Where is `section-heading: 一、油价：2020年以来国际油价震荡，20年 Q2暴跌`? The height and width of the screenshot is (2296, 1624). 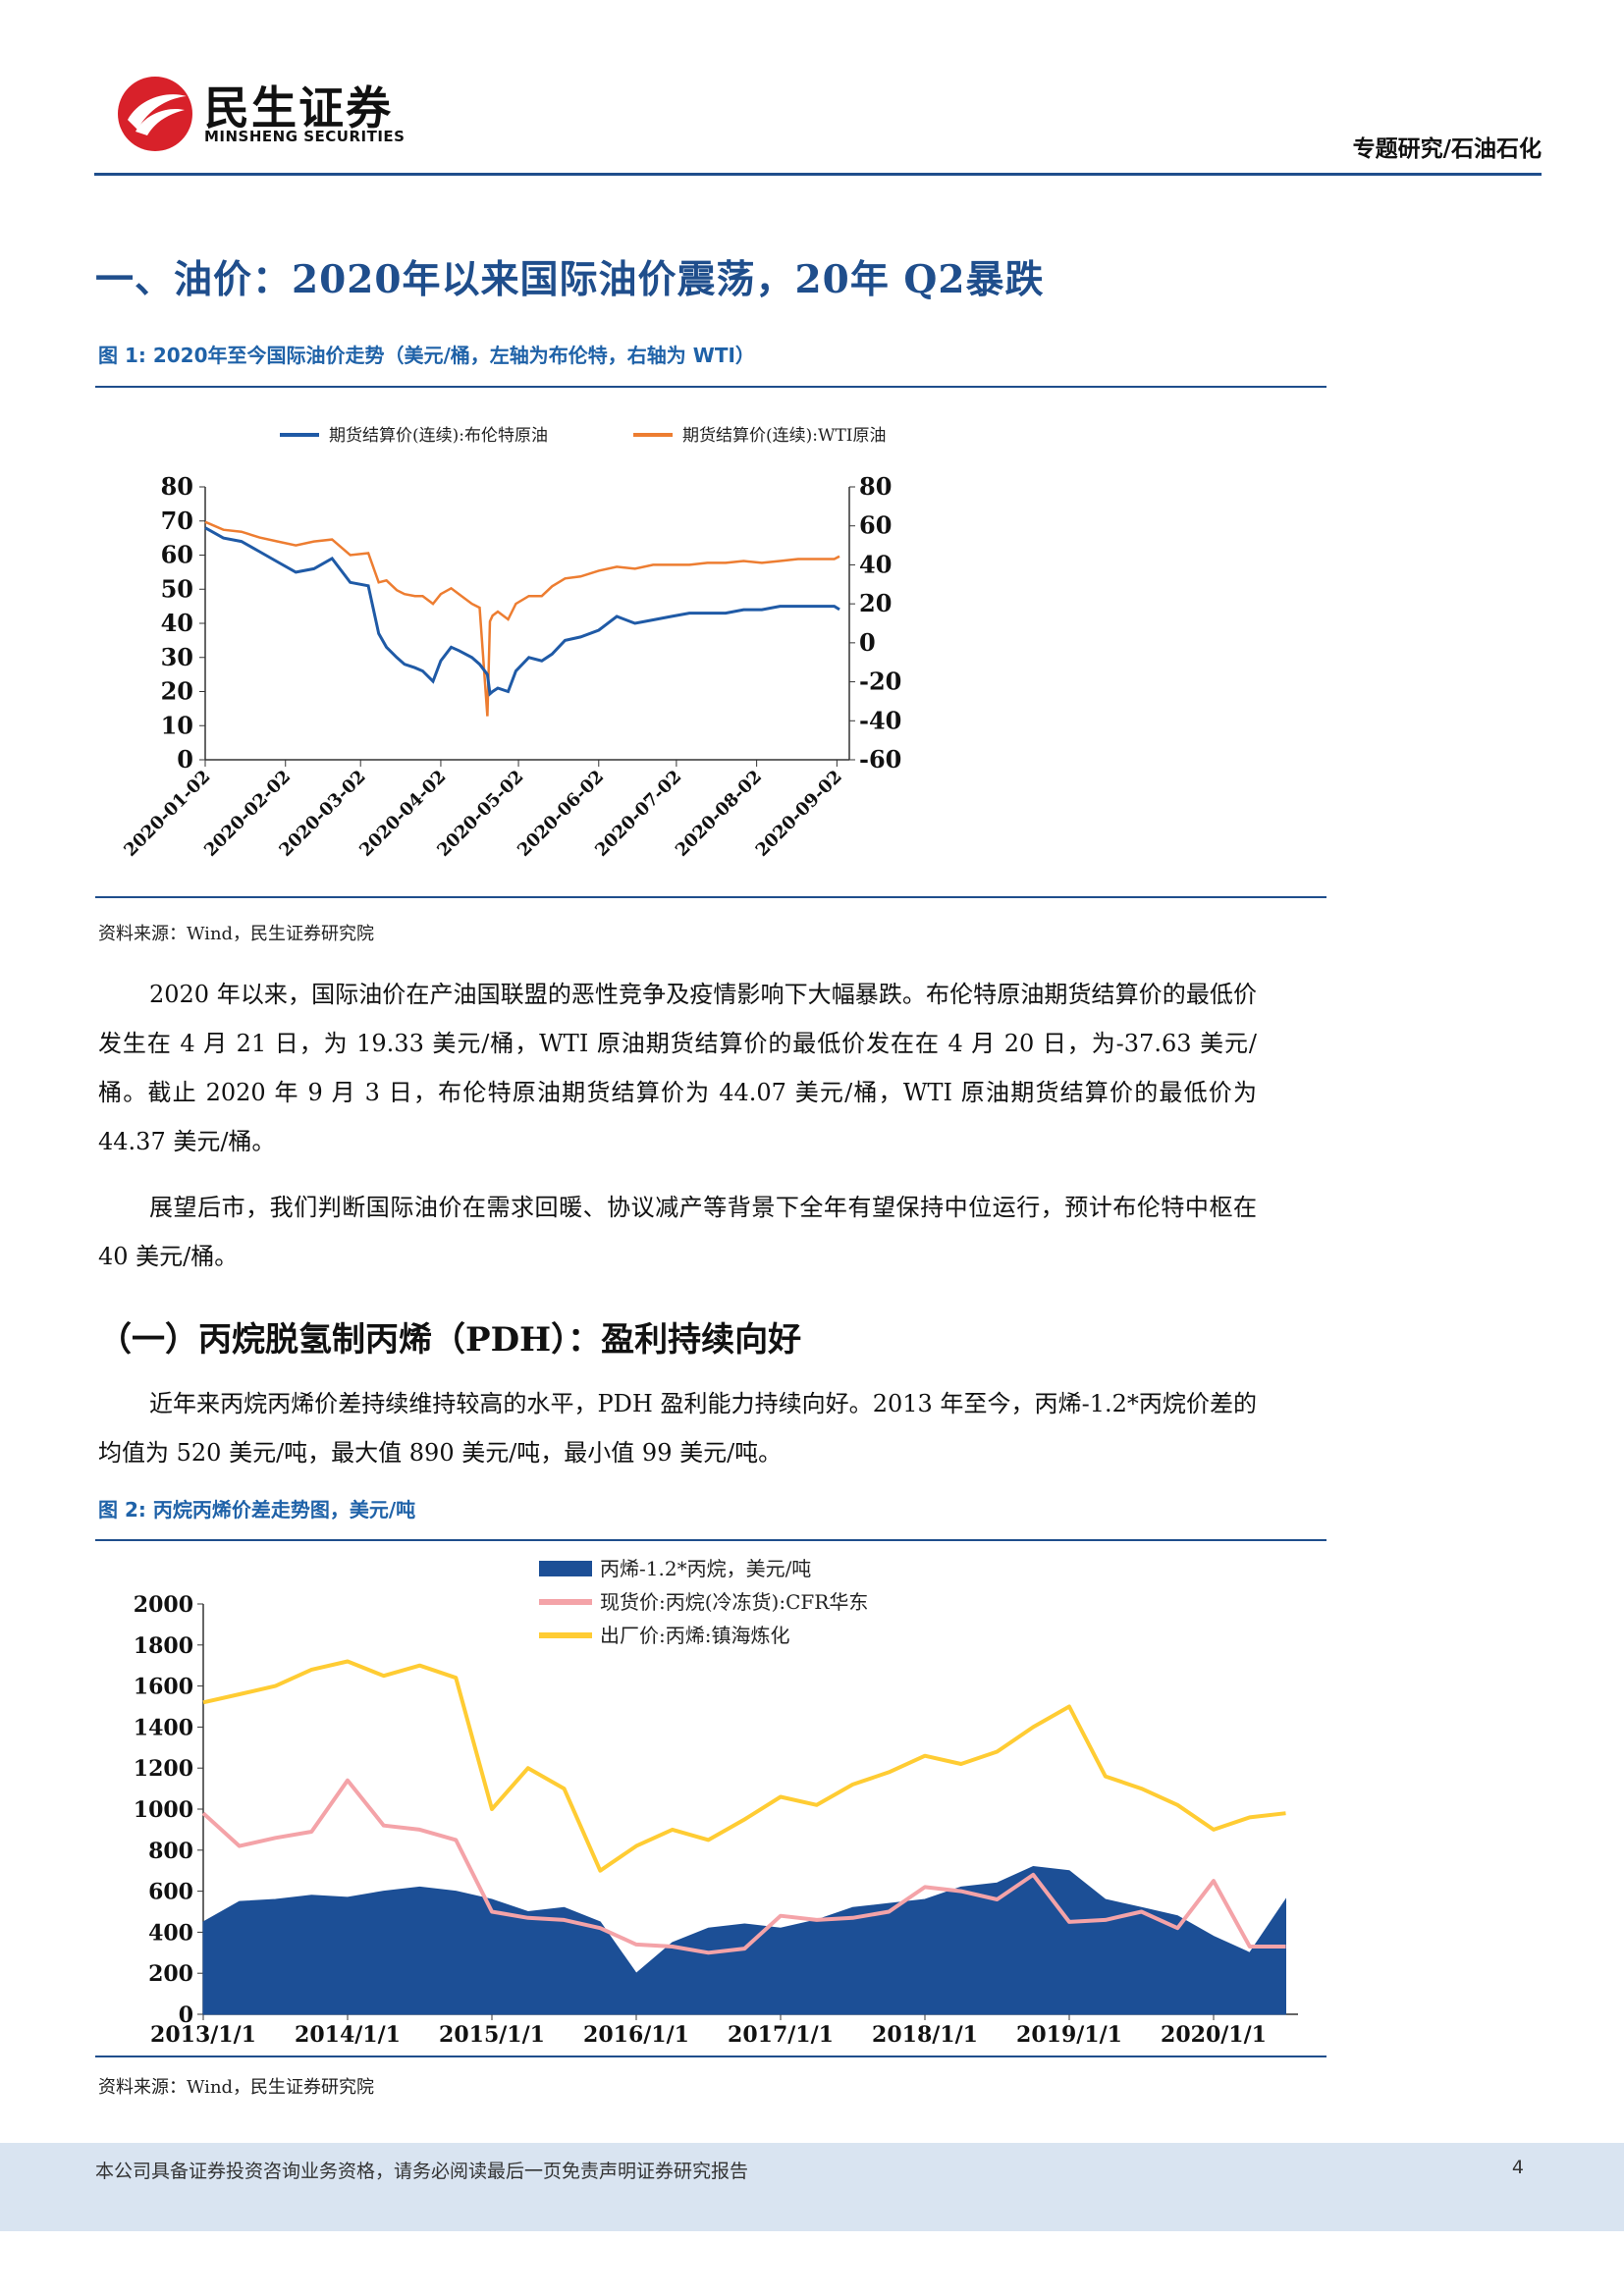 section-heading: 一、油价：2020年以来国际油价震荡，20年 Q2暴跌 is located at coordinates (570, 279).